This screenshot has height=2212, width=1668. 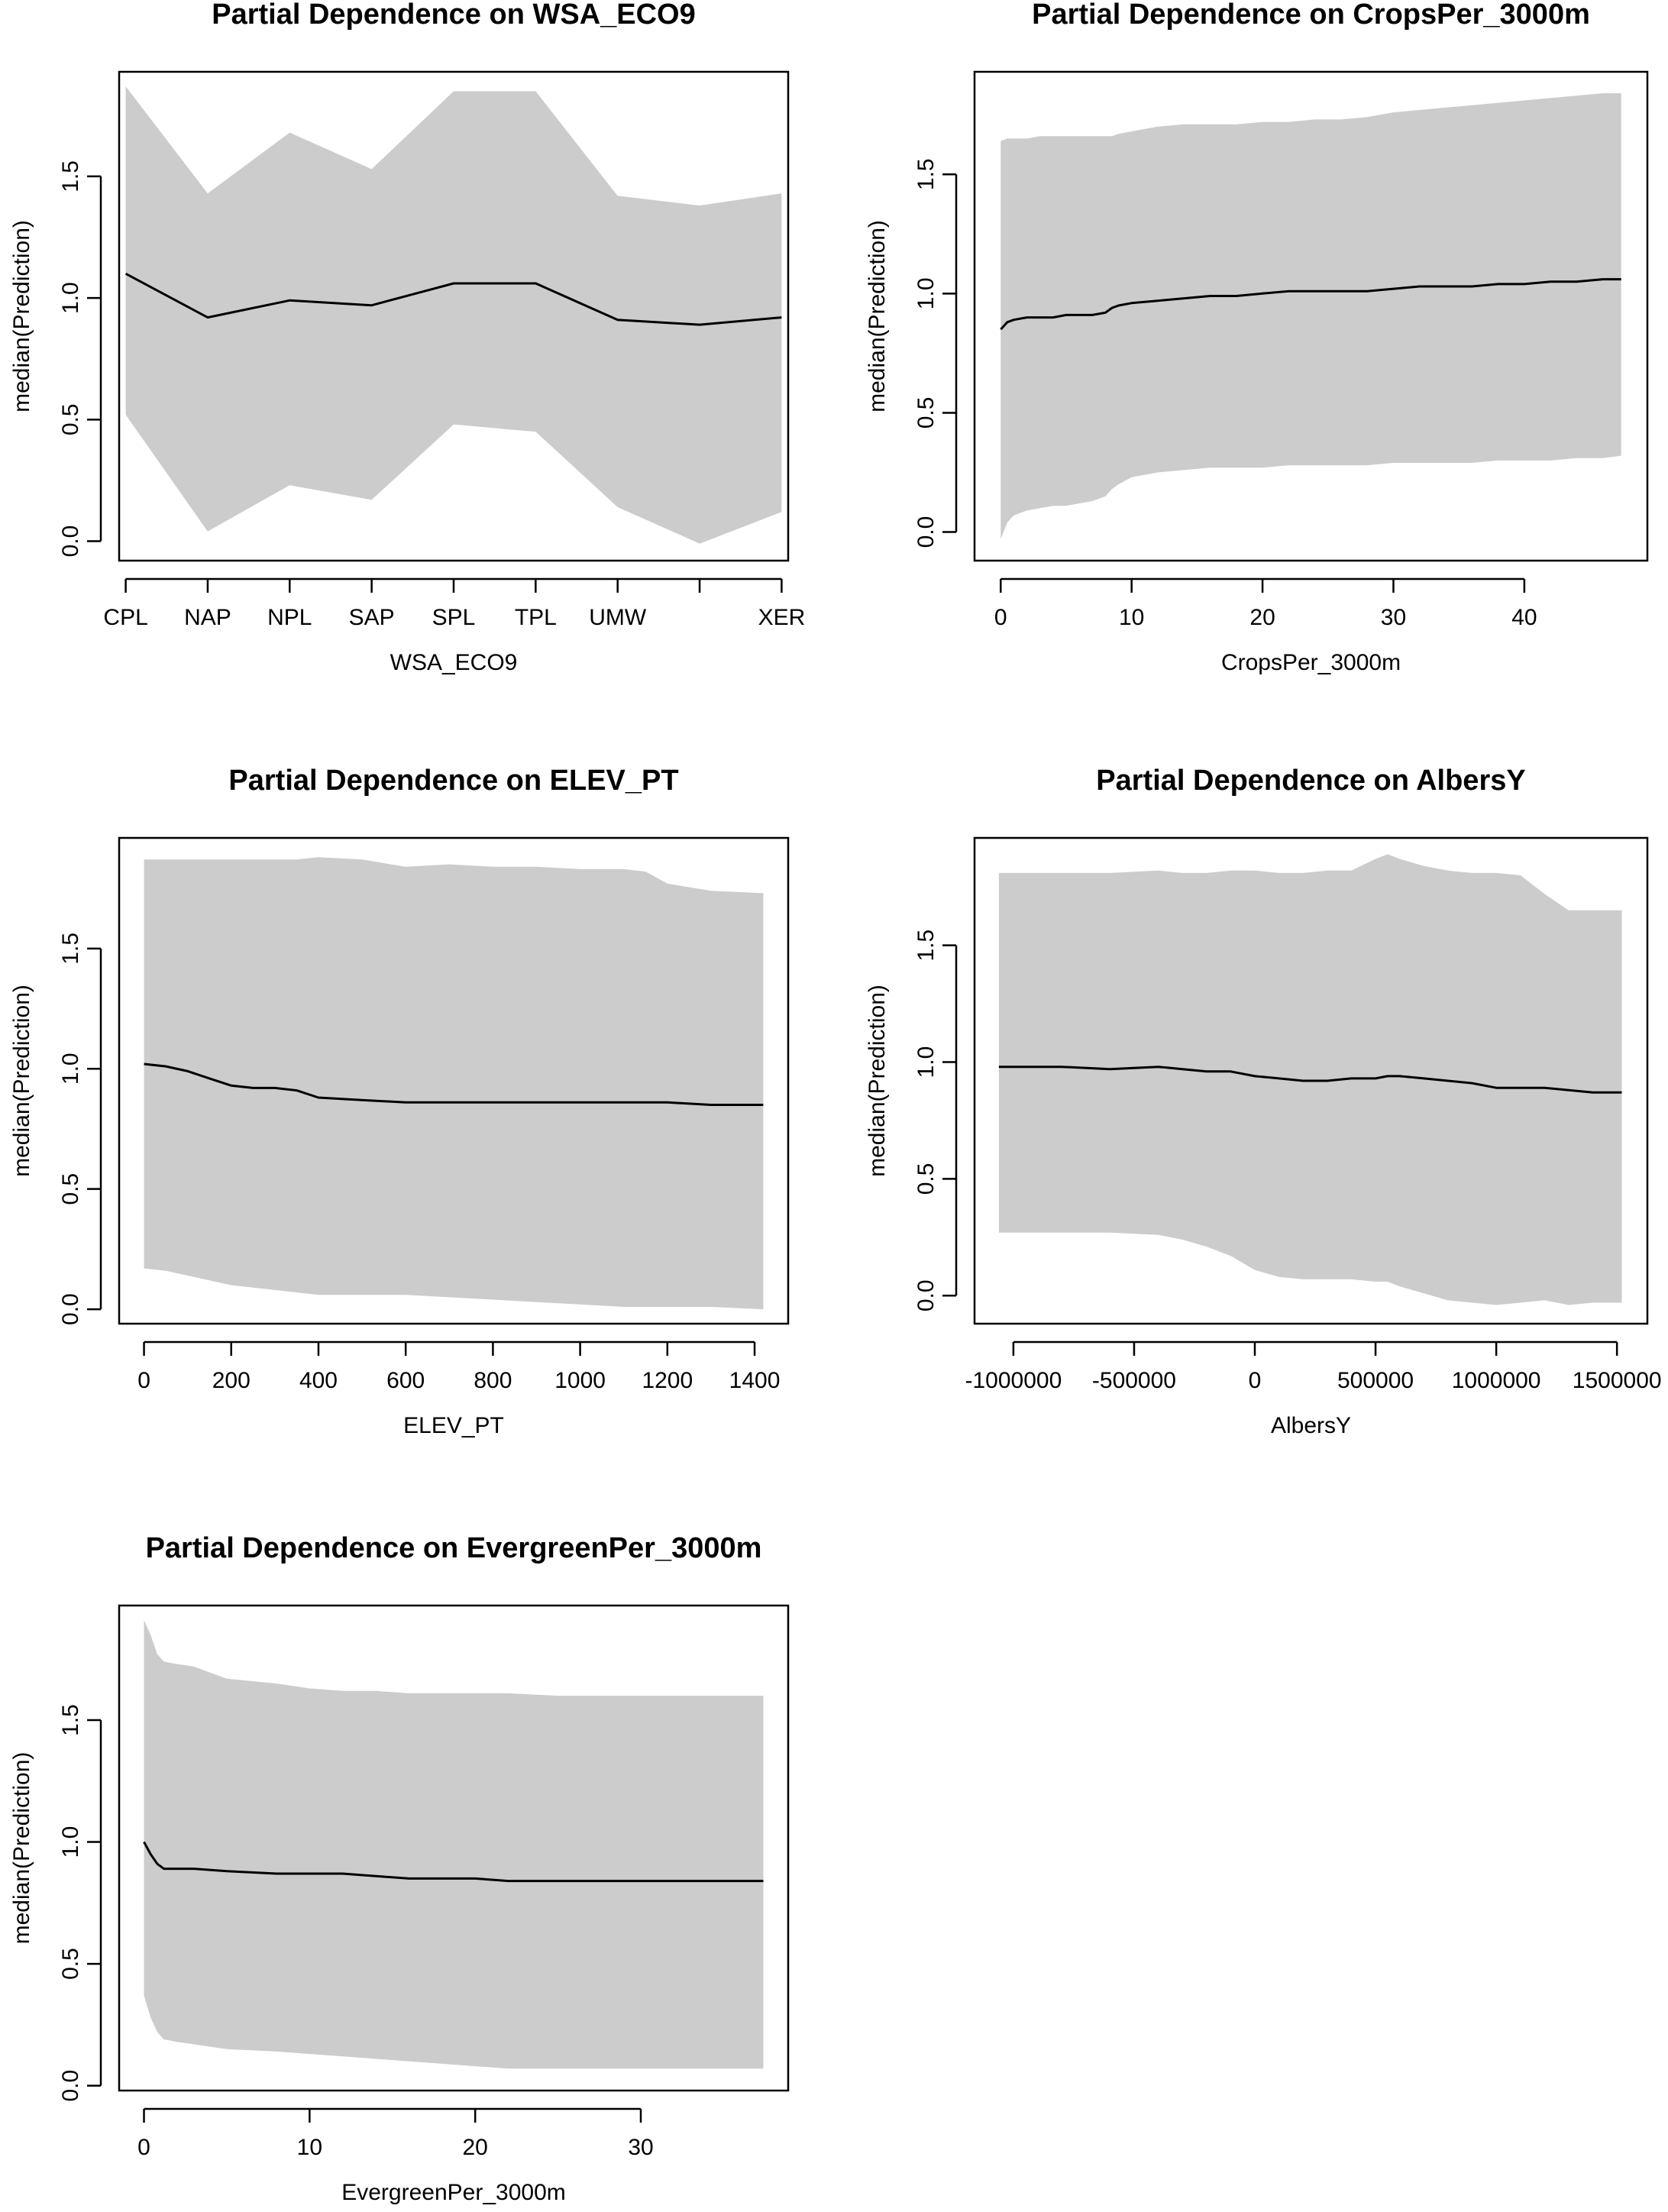 I want to click on x-tick-label: XER, so click(x=782, y=617).